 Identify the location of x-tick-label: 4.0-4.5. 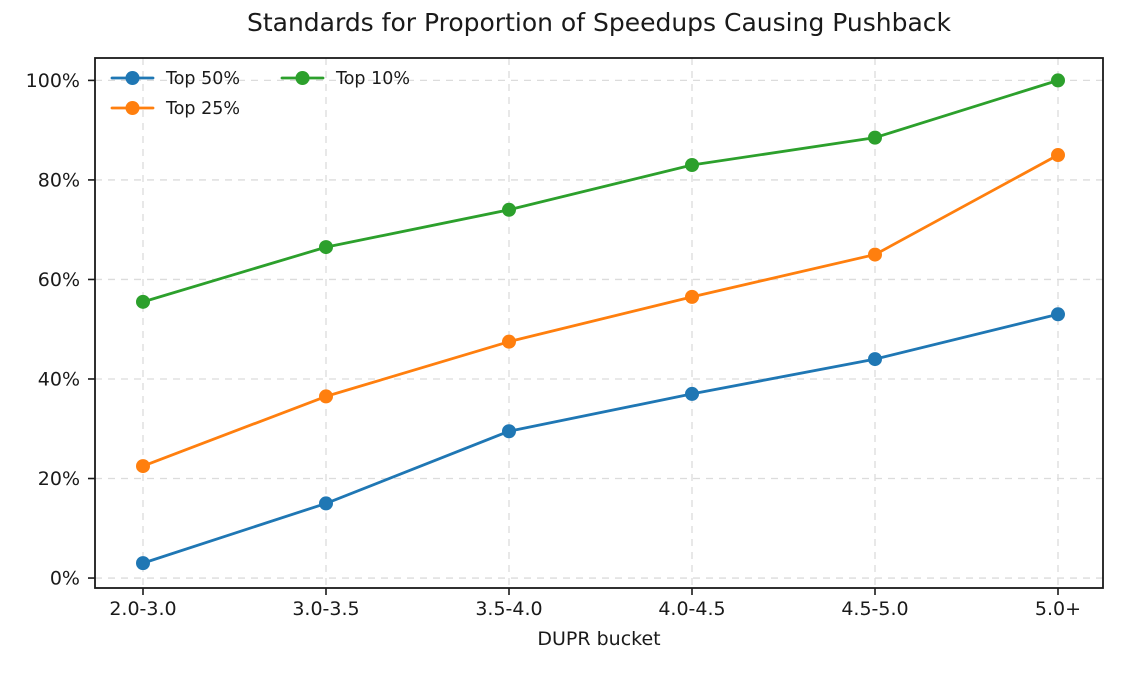
(691, 609).